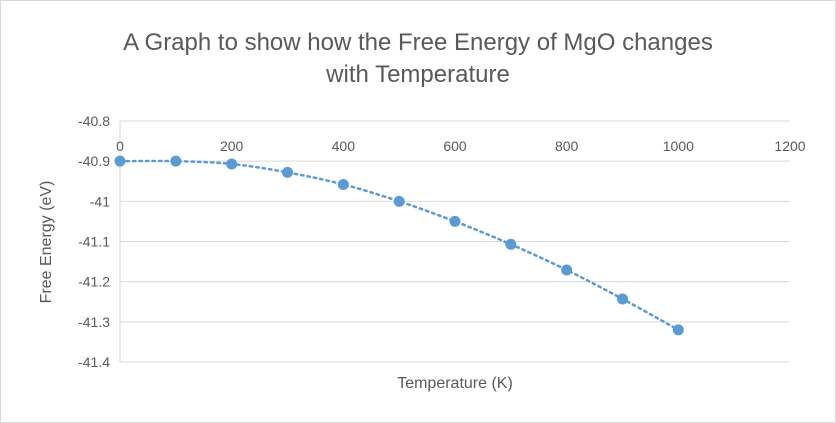 The image size is (836, 423). Describe the element at coordinates (567, 146) in the screenshot. I see `x-tick-label: 800` at that location.